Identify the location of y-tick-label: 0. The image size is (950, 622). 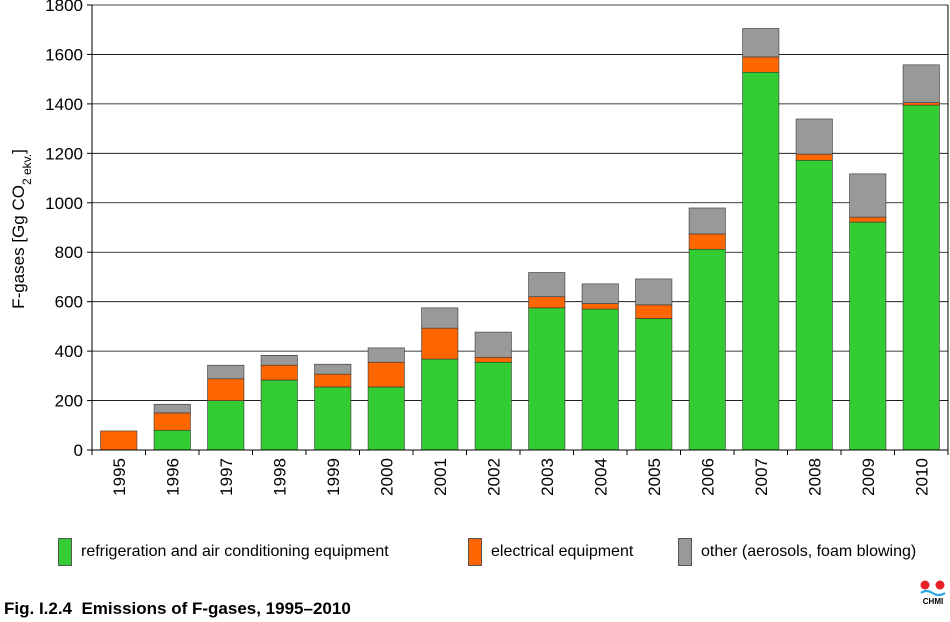
(78, 450).